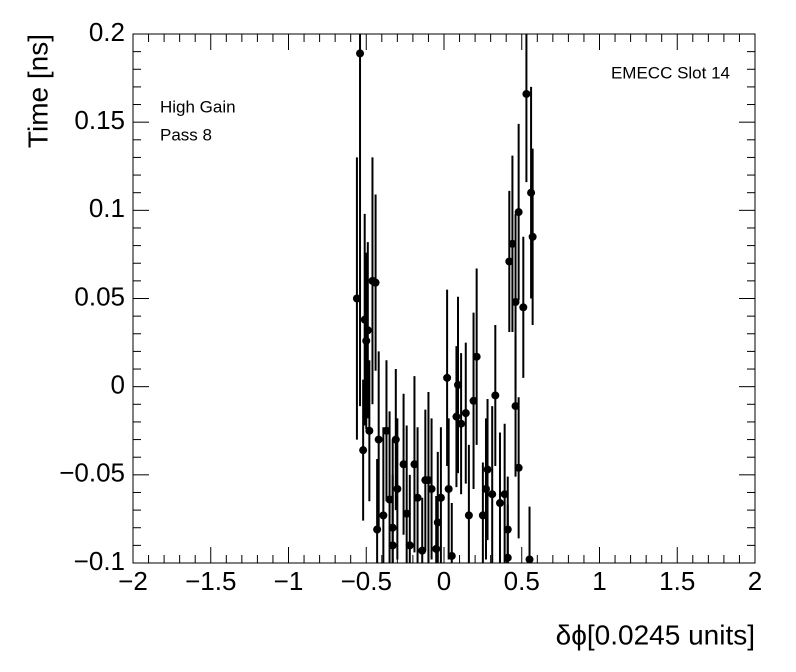 This screenshot has height=672, width=796. Describe the element at coordinates (99, 120) in the screenshot. I see `y-tick-label: 0.15` at that location.